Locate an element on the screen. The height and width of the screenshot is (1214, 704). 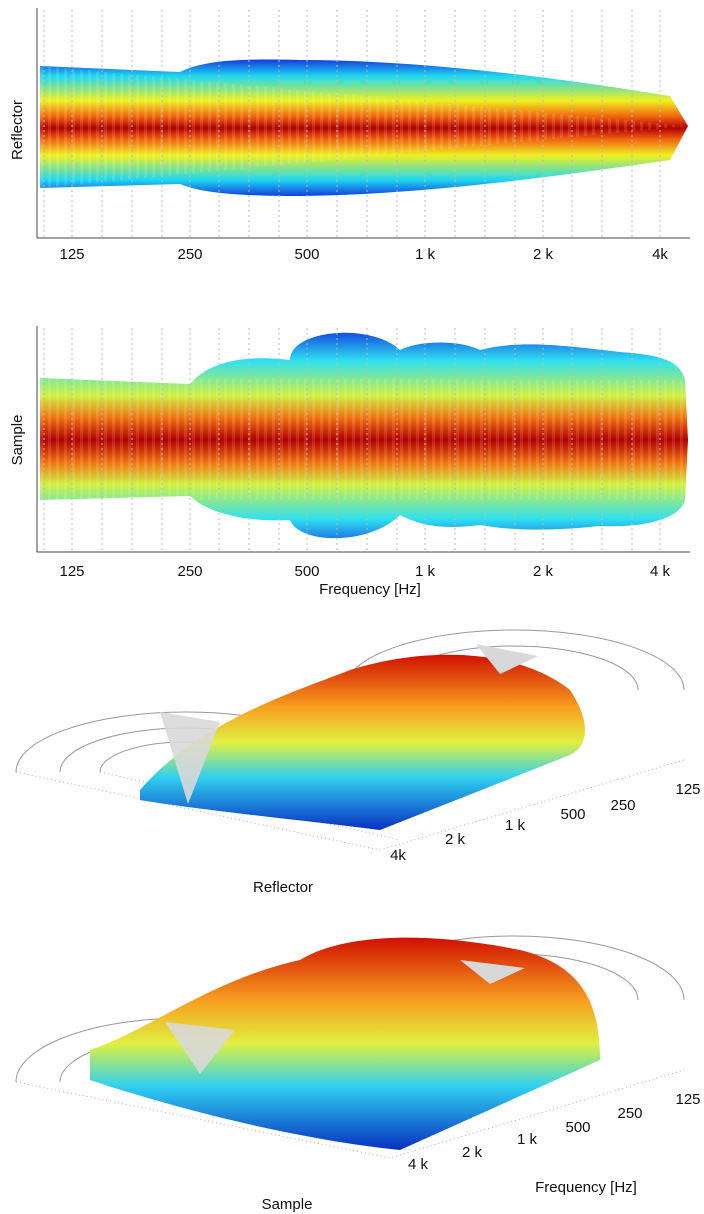
x-label: Frequency [Hz] is located at coordinates (370, 589).